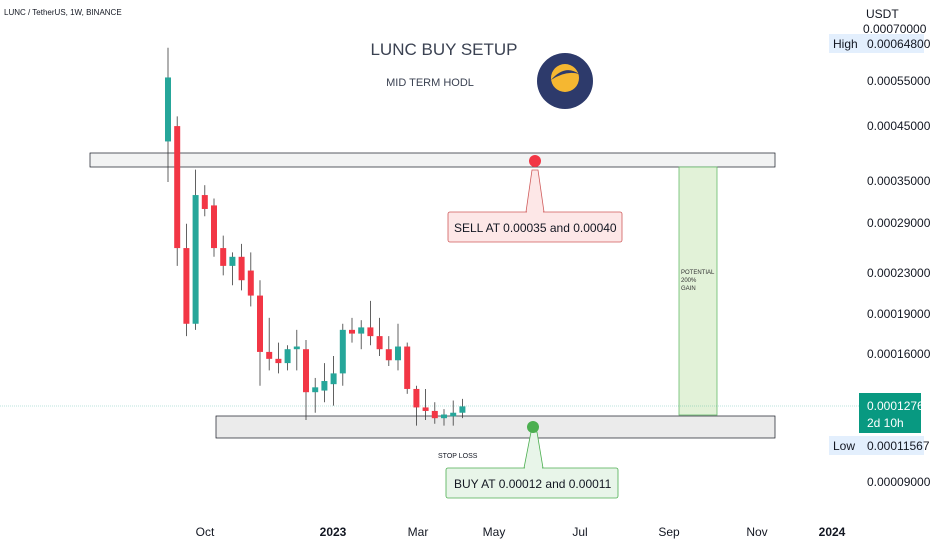 Image resolution: width=932 pixels, height=550 pixels. I want to click on price-tick-5: 0.00029000, so click(899, 223).